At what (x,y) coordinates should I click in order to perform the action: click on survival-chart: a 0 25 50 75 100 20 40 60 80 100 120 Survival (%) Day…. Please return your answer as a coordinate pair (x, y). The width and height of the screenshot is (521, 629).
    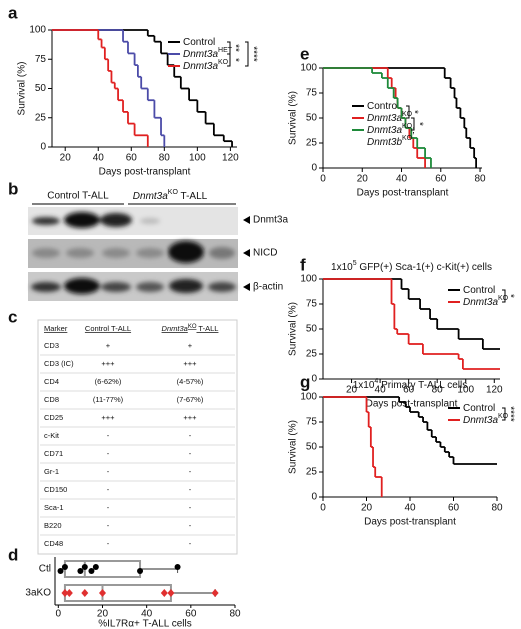
    Looking at the image, I should click on (133, 90).